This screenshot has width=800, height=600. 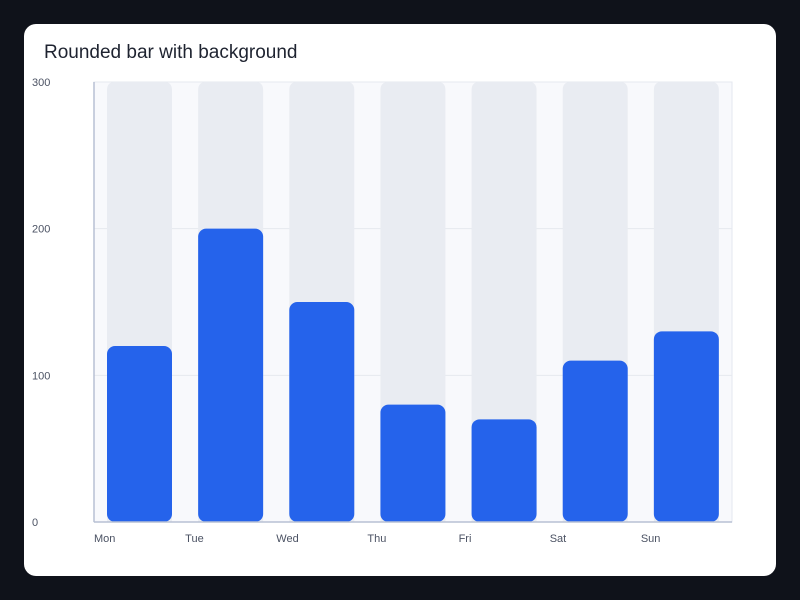 What do you see at coordinates (465, 539) in the screenshot?
I see `x-tick-label: Fri` at bounding box center [465, 539].